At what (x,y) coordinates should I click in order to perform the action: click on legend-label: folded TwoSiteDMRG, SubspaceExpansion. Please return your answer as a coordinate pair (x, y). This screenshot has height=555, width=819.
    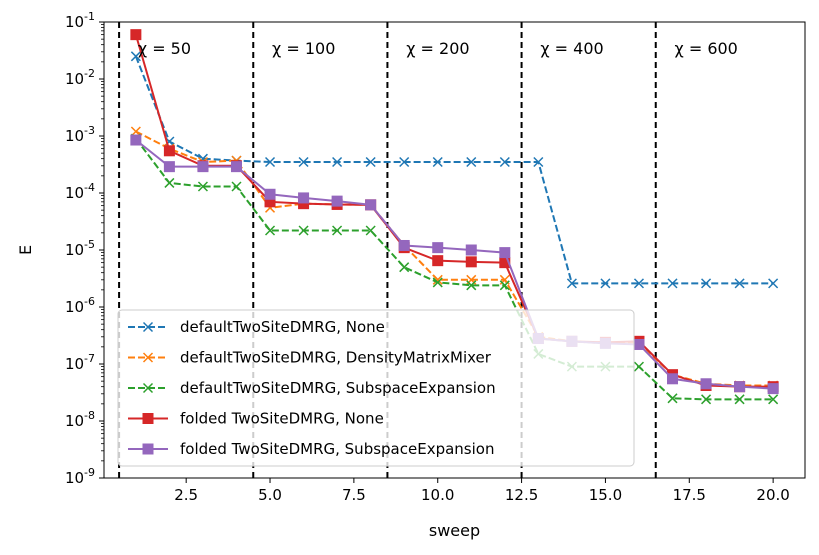
    Looking at the image, I should click on (337, 449).